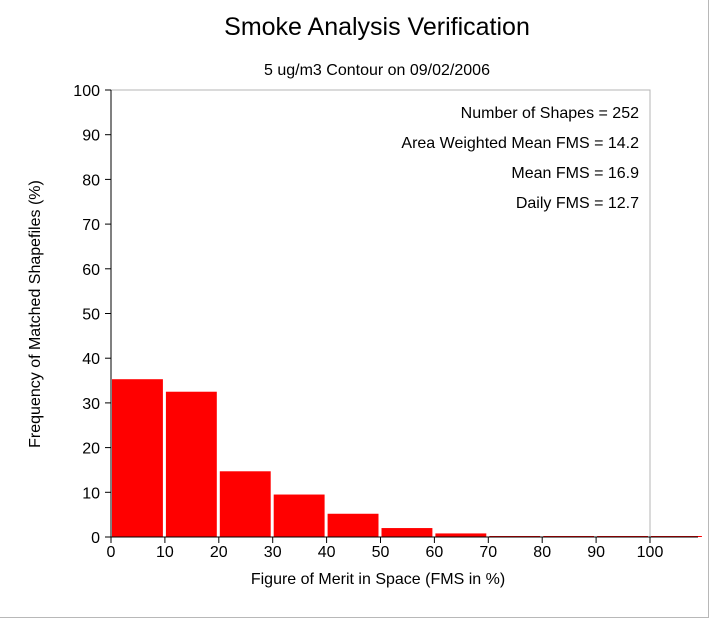  I want to click on y-tick-label: 50, so click(91, 315).